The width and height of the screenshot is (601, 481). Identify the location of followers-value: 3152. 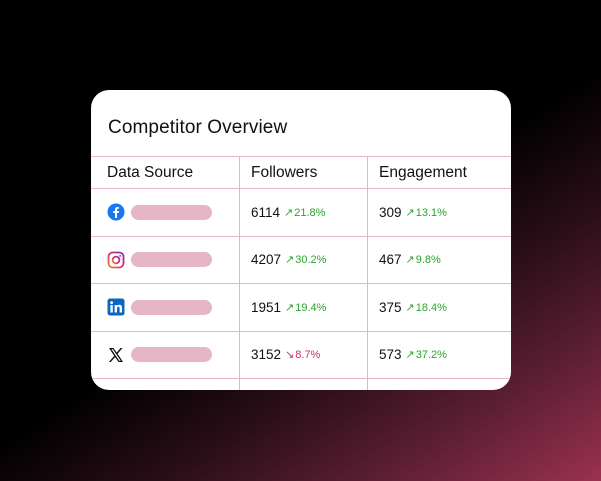
(266, 355).